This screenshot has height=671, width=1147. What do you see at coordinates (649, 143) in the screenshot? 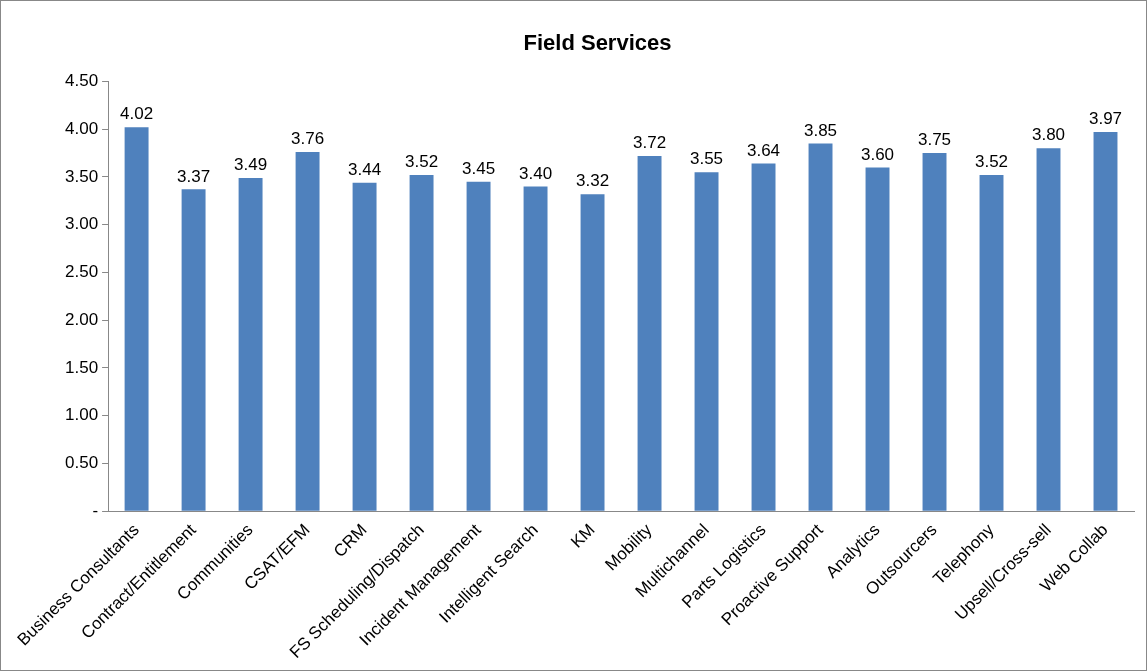
I see `data-label: 3.72` at bounding box center [649, 143].